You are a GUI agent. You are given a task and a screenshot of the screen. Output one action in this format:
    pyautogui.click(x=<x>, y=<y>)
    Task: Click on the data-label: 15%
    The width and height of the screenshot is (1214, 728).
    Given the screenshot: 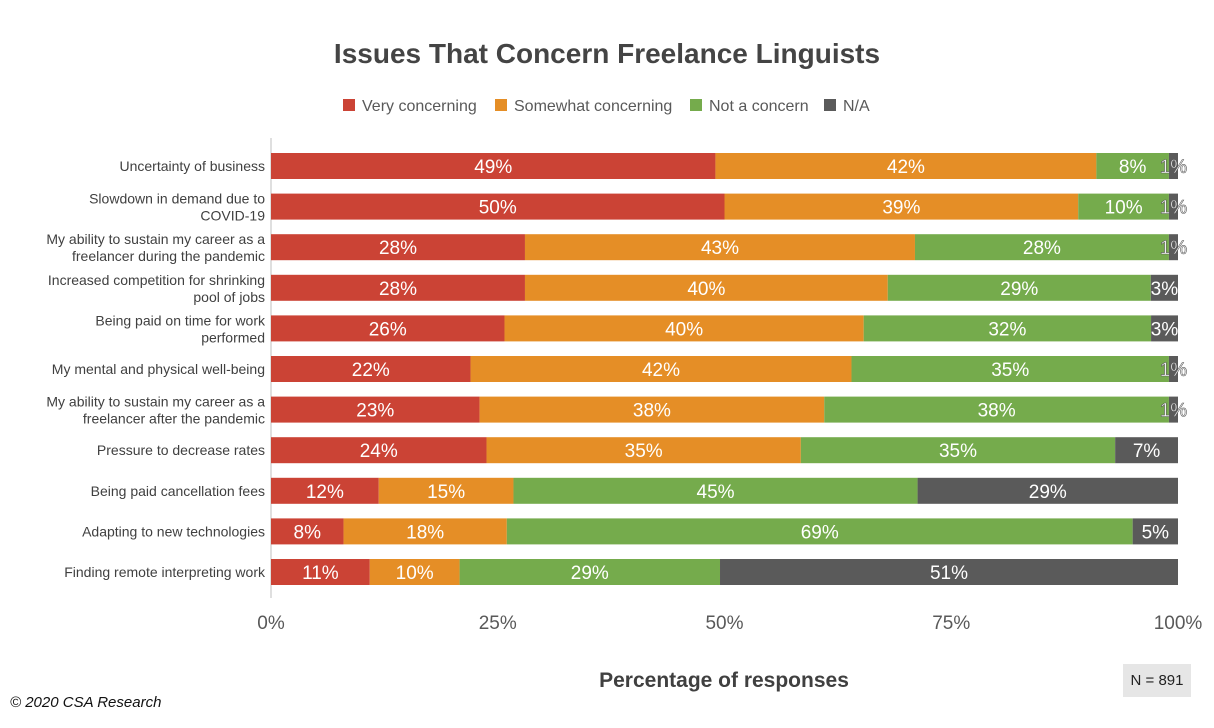 What is the action you would take?
    pyautogui.click(x=446, y=492)
    